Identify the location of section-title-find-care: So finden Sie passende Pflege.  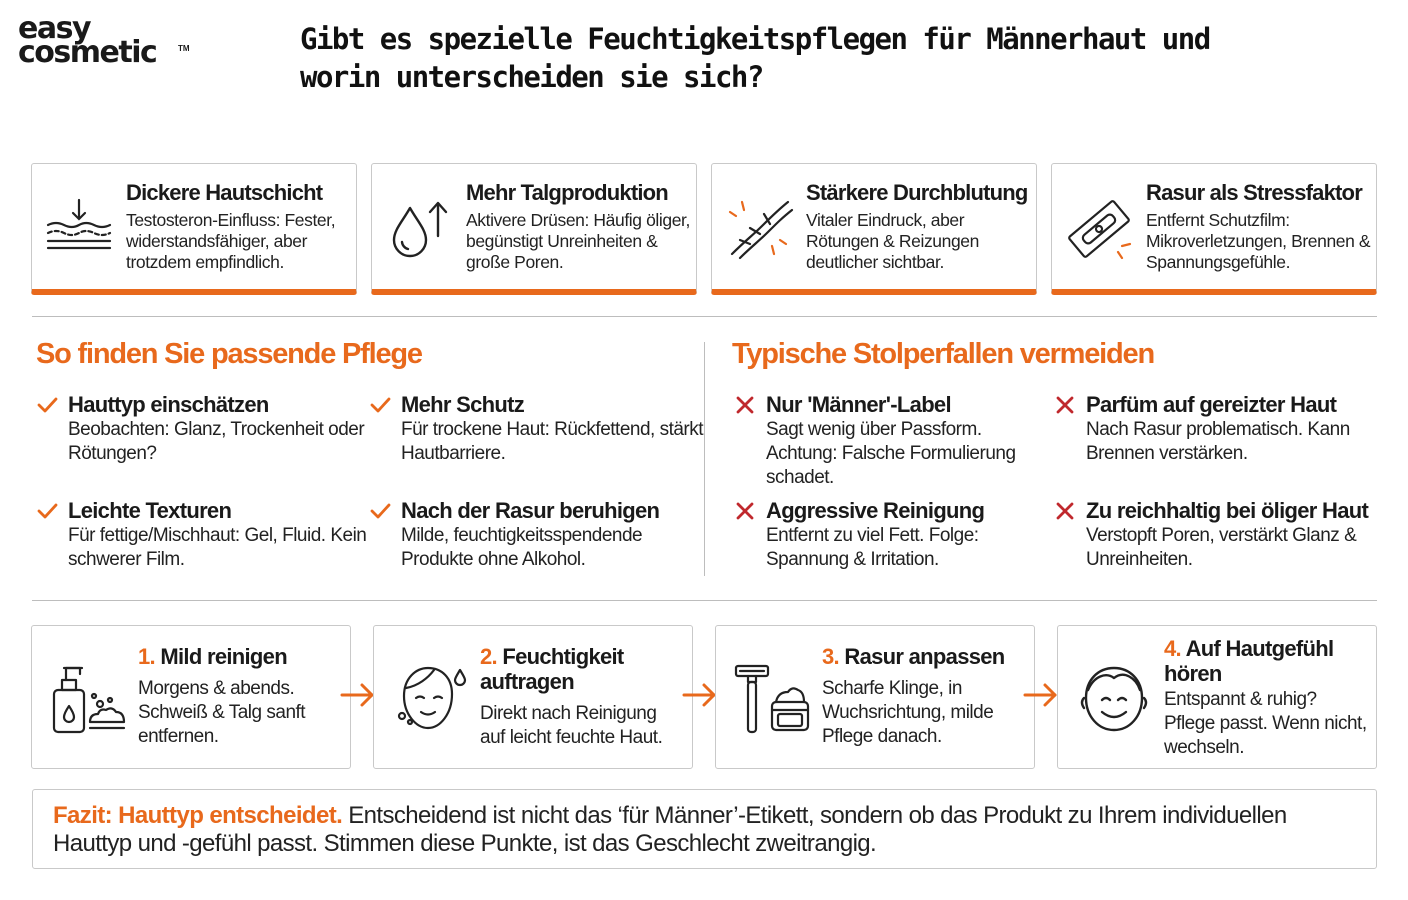
(229, 354).